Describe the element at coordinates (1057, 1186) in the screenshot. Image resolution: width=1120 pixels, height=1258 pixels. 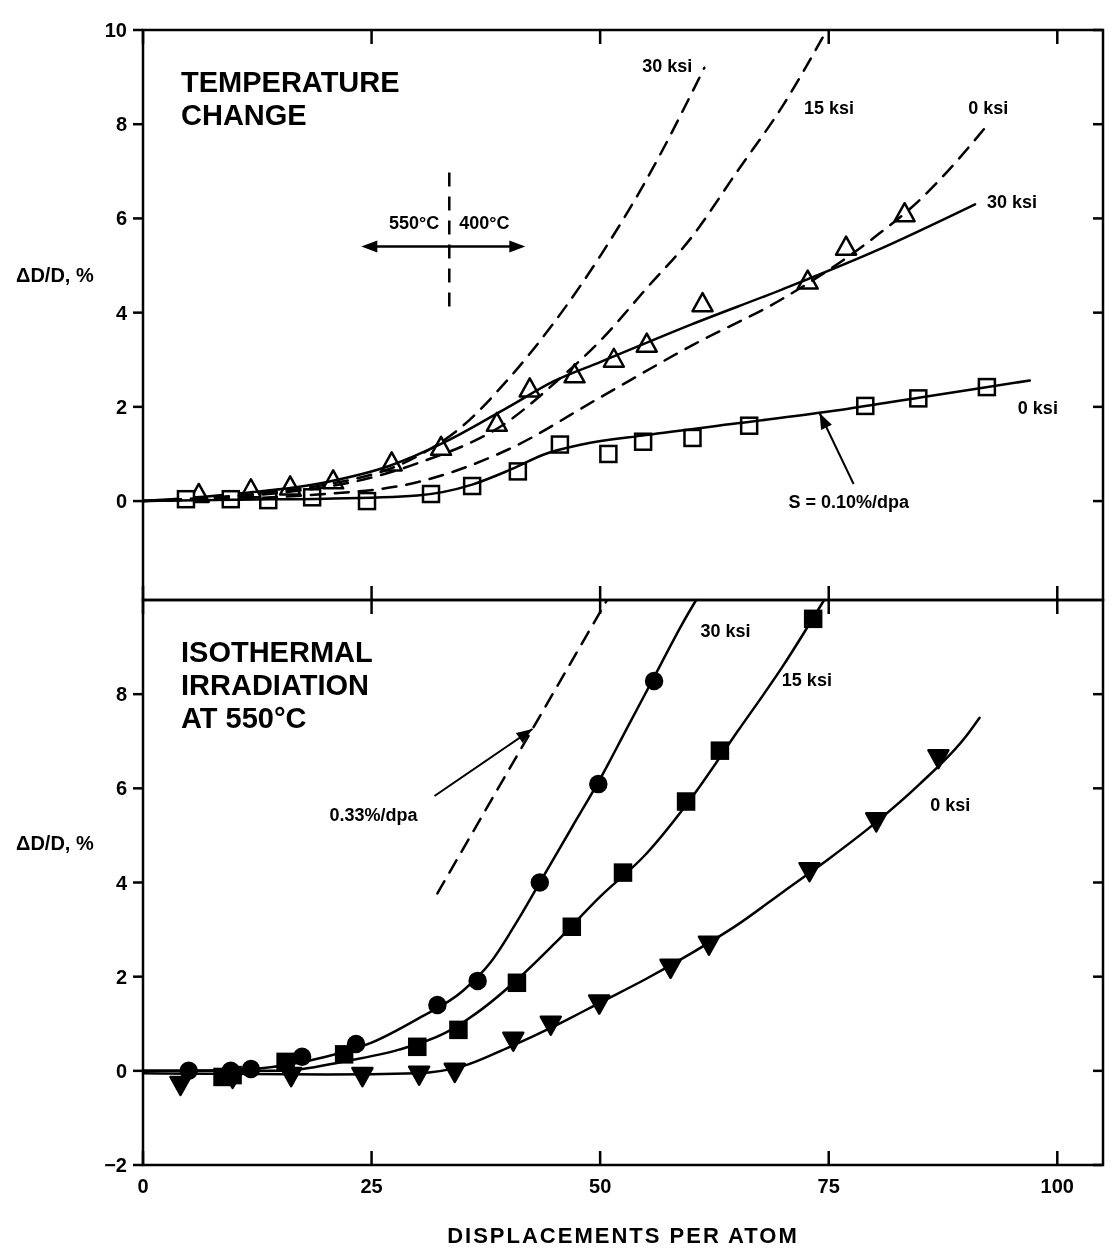
I see `x-tick-label: 100` at that location.